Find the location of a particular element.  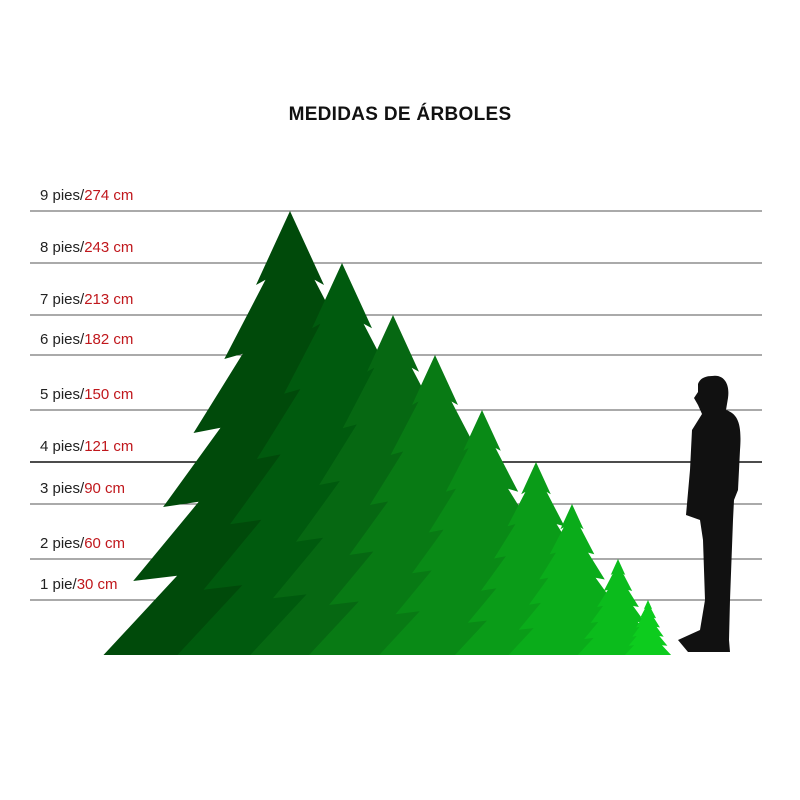

tree-1ft is located at coordinates (648, 627).